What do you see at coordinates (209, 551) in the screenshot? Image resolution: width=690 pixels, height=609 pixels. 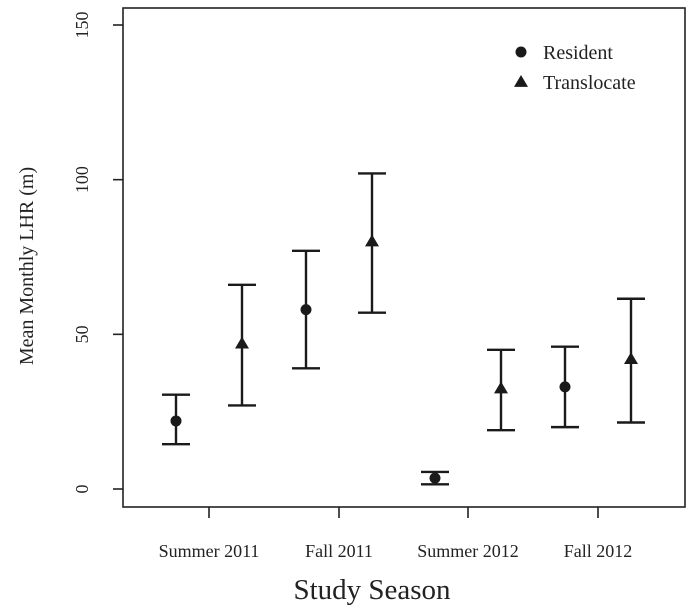 I see `x-tick-label: Summer 2011` at bounding box center [209, 551].